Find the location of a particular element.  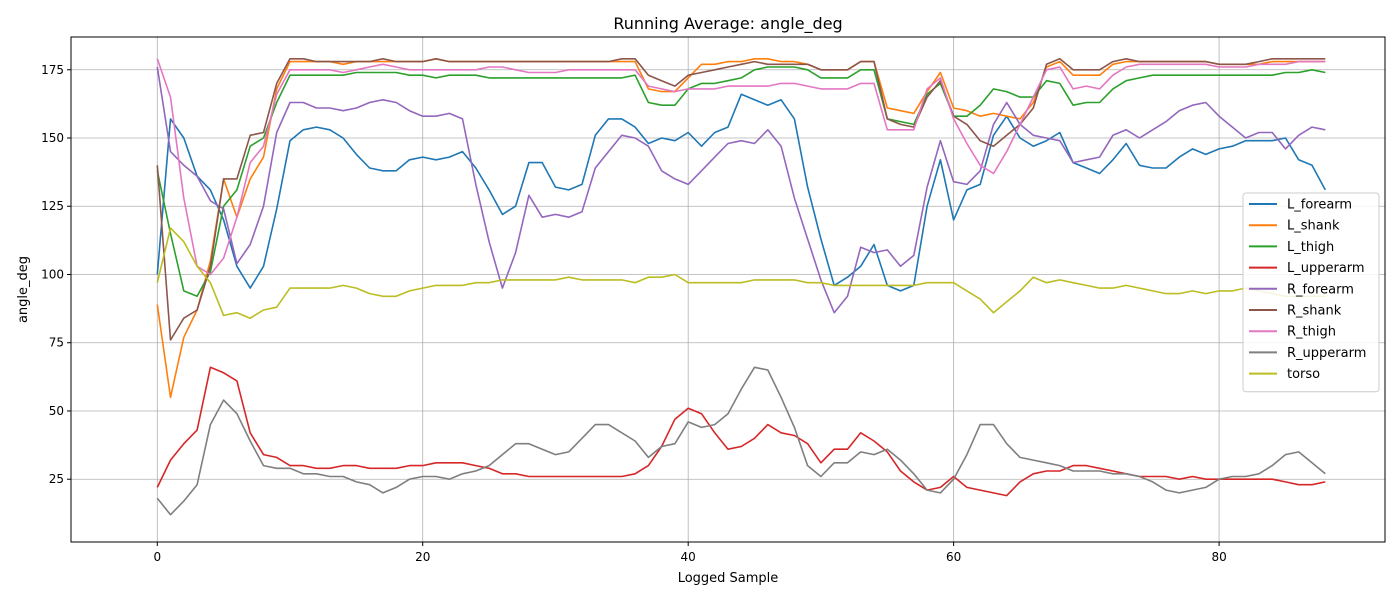

legend-label: L_forearm is located at coordinates (1319, 205).